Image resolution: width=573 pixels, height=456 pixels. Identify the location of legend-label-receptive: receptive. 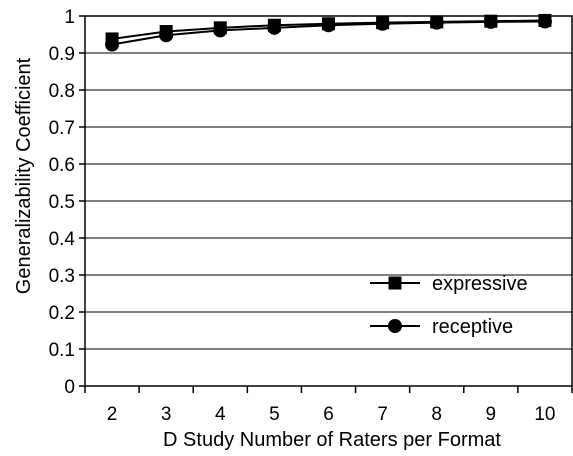
(472, 327).